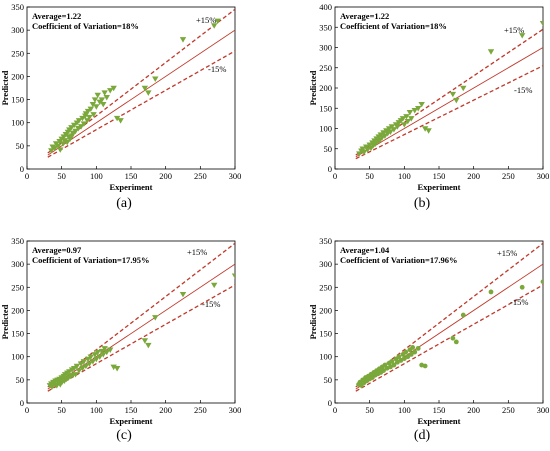  What do you see at coordinates (369, 176) in the screenshot?
I see `x-tick-label: 50` at bounding box center [369, 176].